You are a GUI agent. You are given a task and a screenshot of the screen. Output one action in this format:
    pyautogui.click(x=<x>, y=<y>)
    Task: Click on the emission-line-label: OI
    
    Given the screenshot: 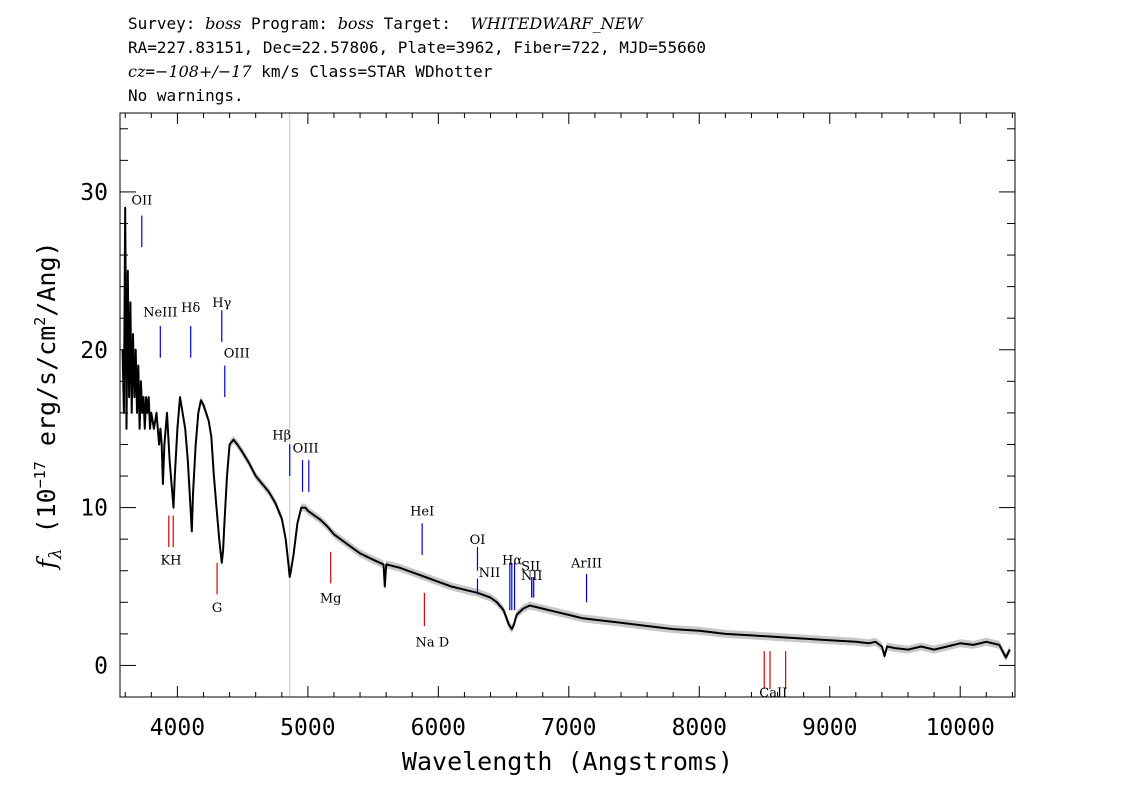 What is the action you would take?
    pyautogui.click(x=478, y=540)
    